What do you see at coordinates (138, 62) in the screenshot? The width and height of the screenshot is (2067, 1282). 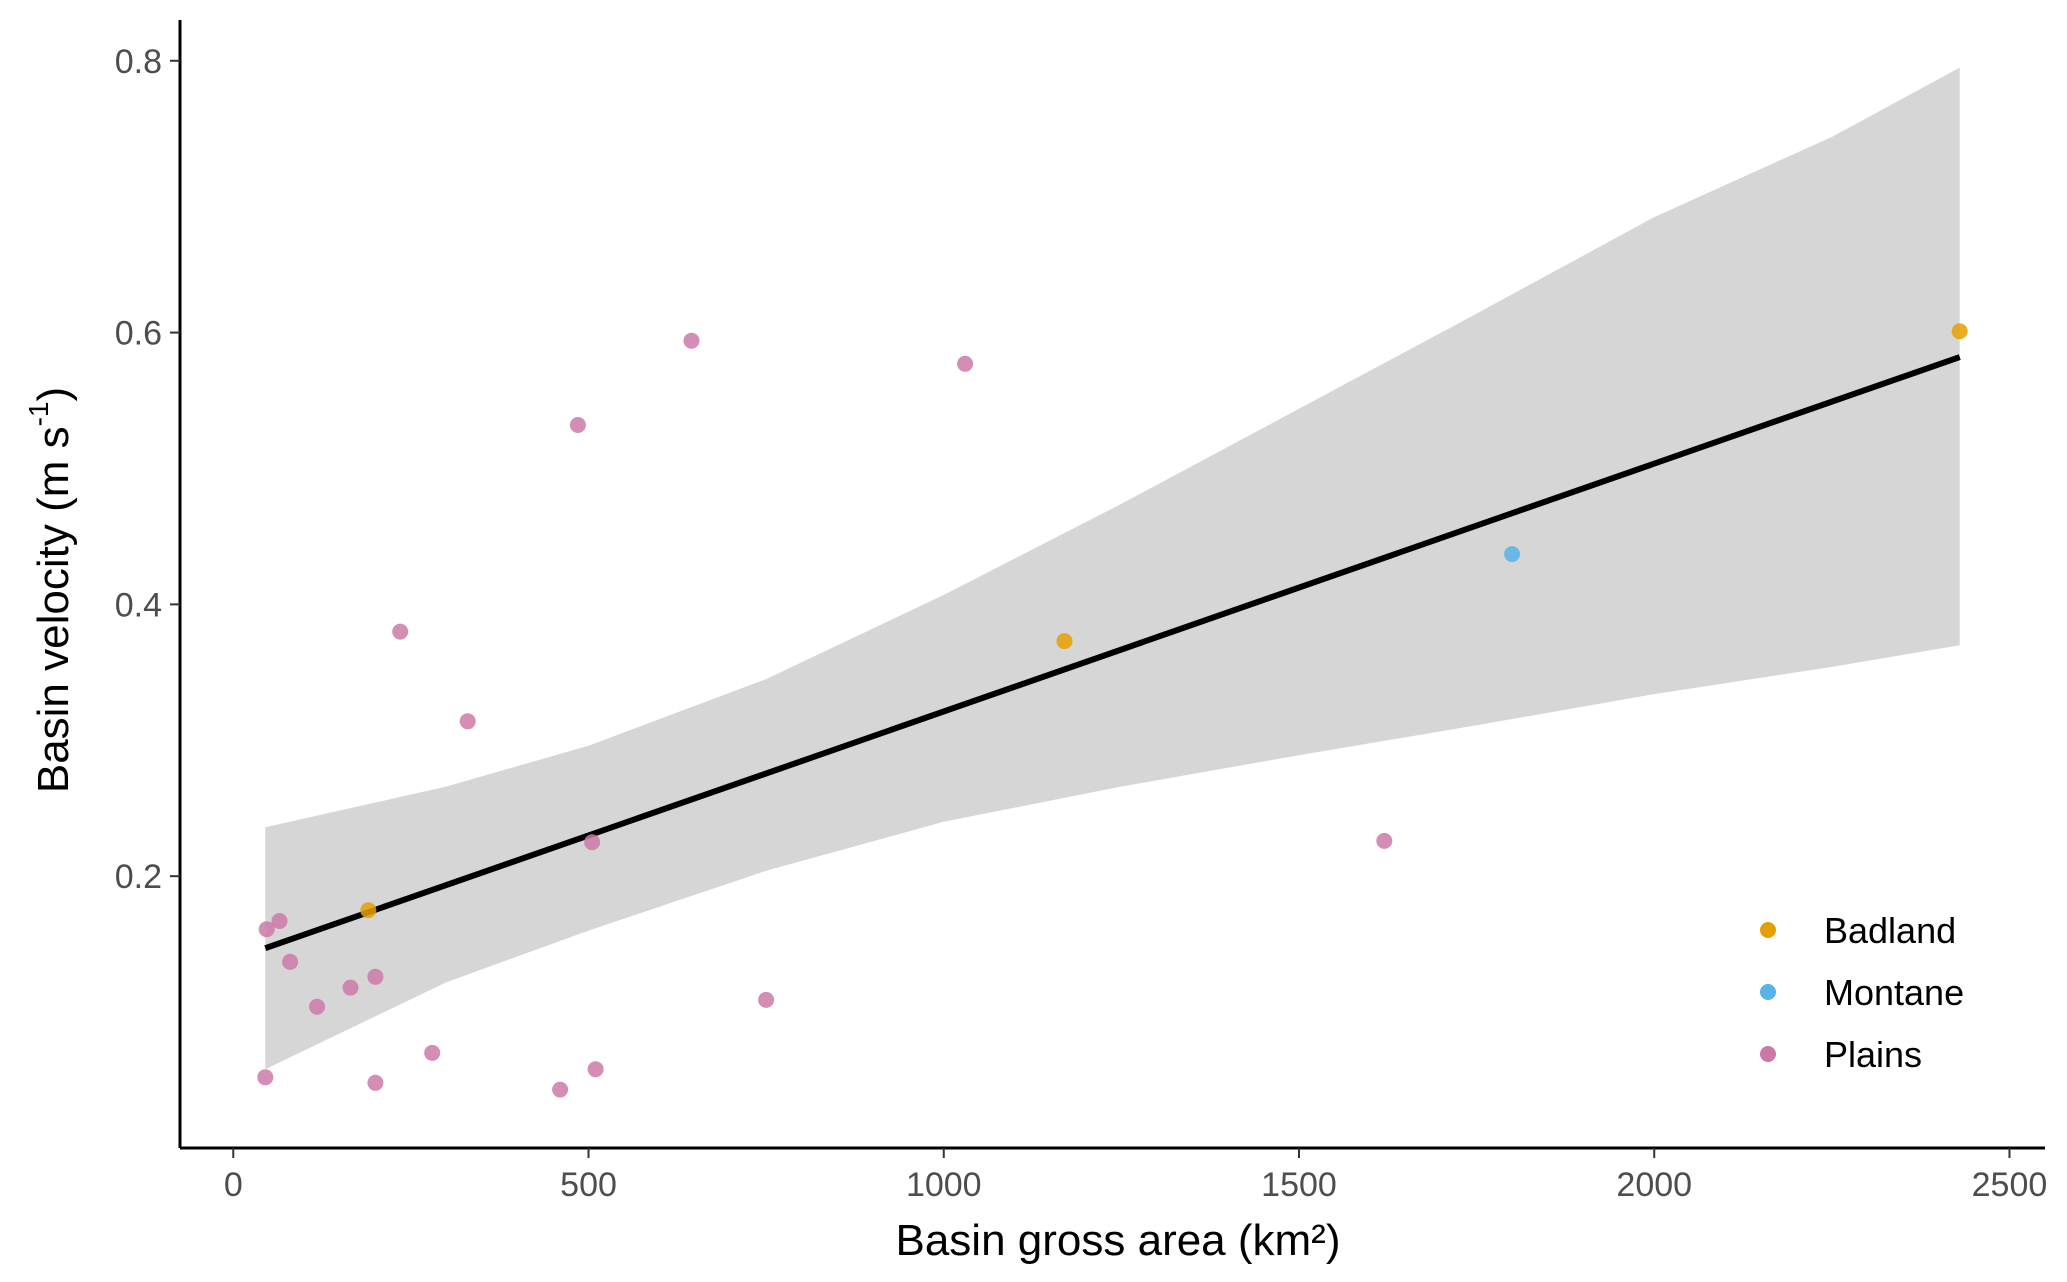 I see `y-tick-label: 0.8` at bounding box center [138, 62].